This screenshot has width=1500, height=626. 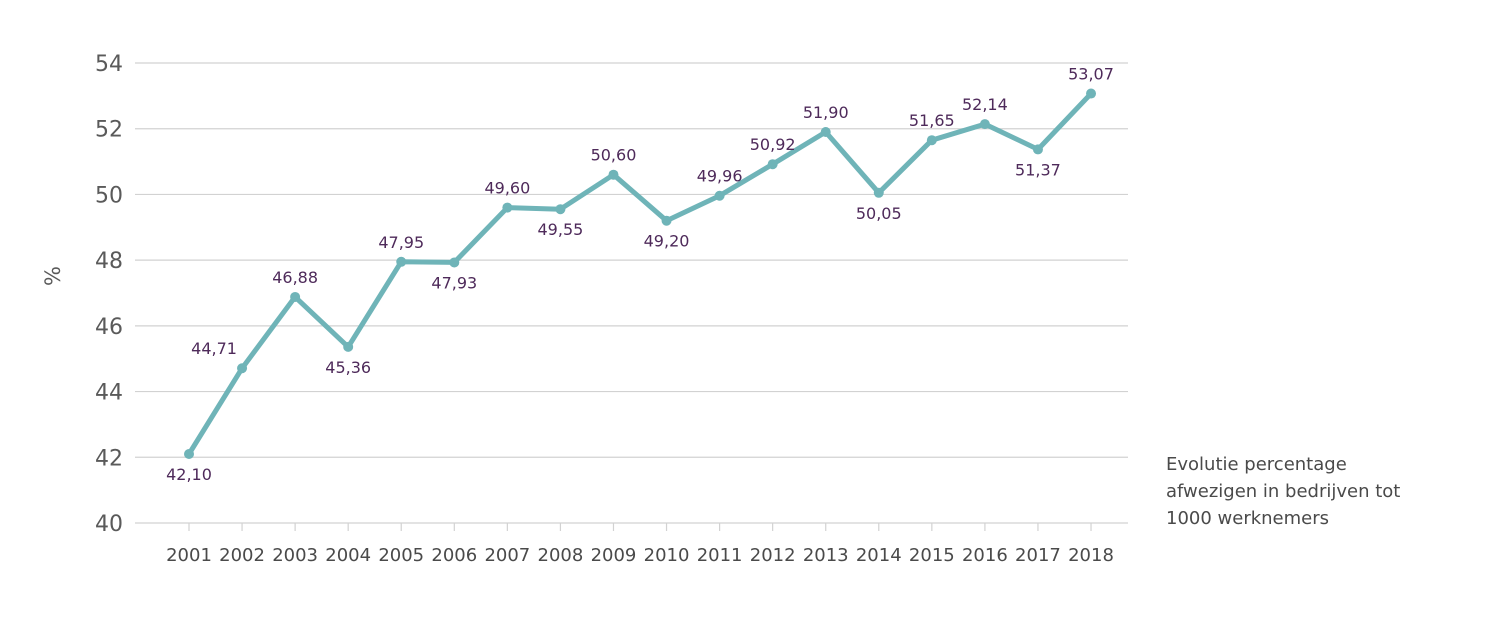 I want to click on y-tick-label: 54, so click(x=109, y=64).